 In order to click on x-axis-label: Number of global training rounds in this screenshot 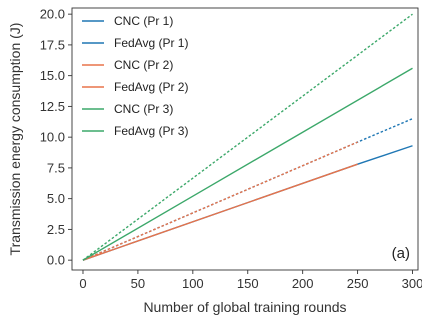, I will do `click(244, 307)`.